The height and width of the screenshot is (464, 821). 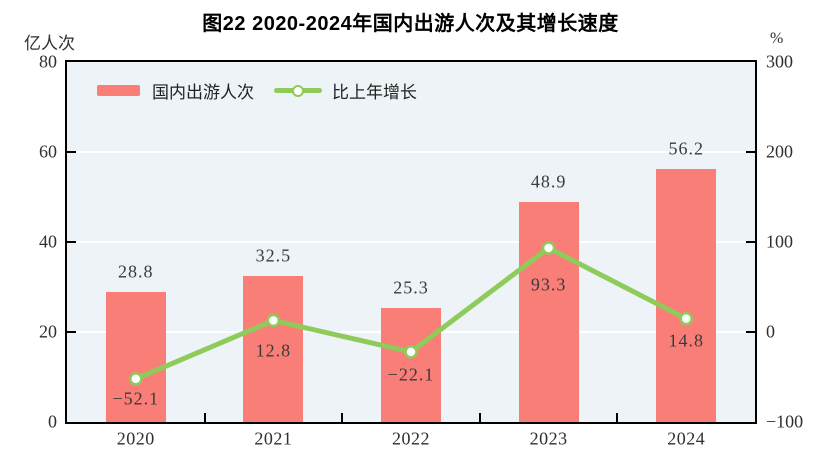 I want to click on left-axis-tick-label: 80, so click(x=48, y=61).